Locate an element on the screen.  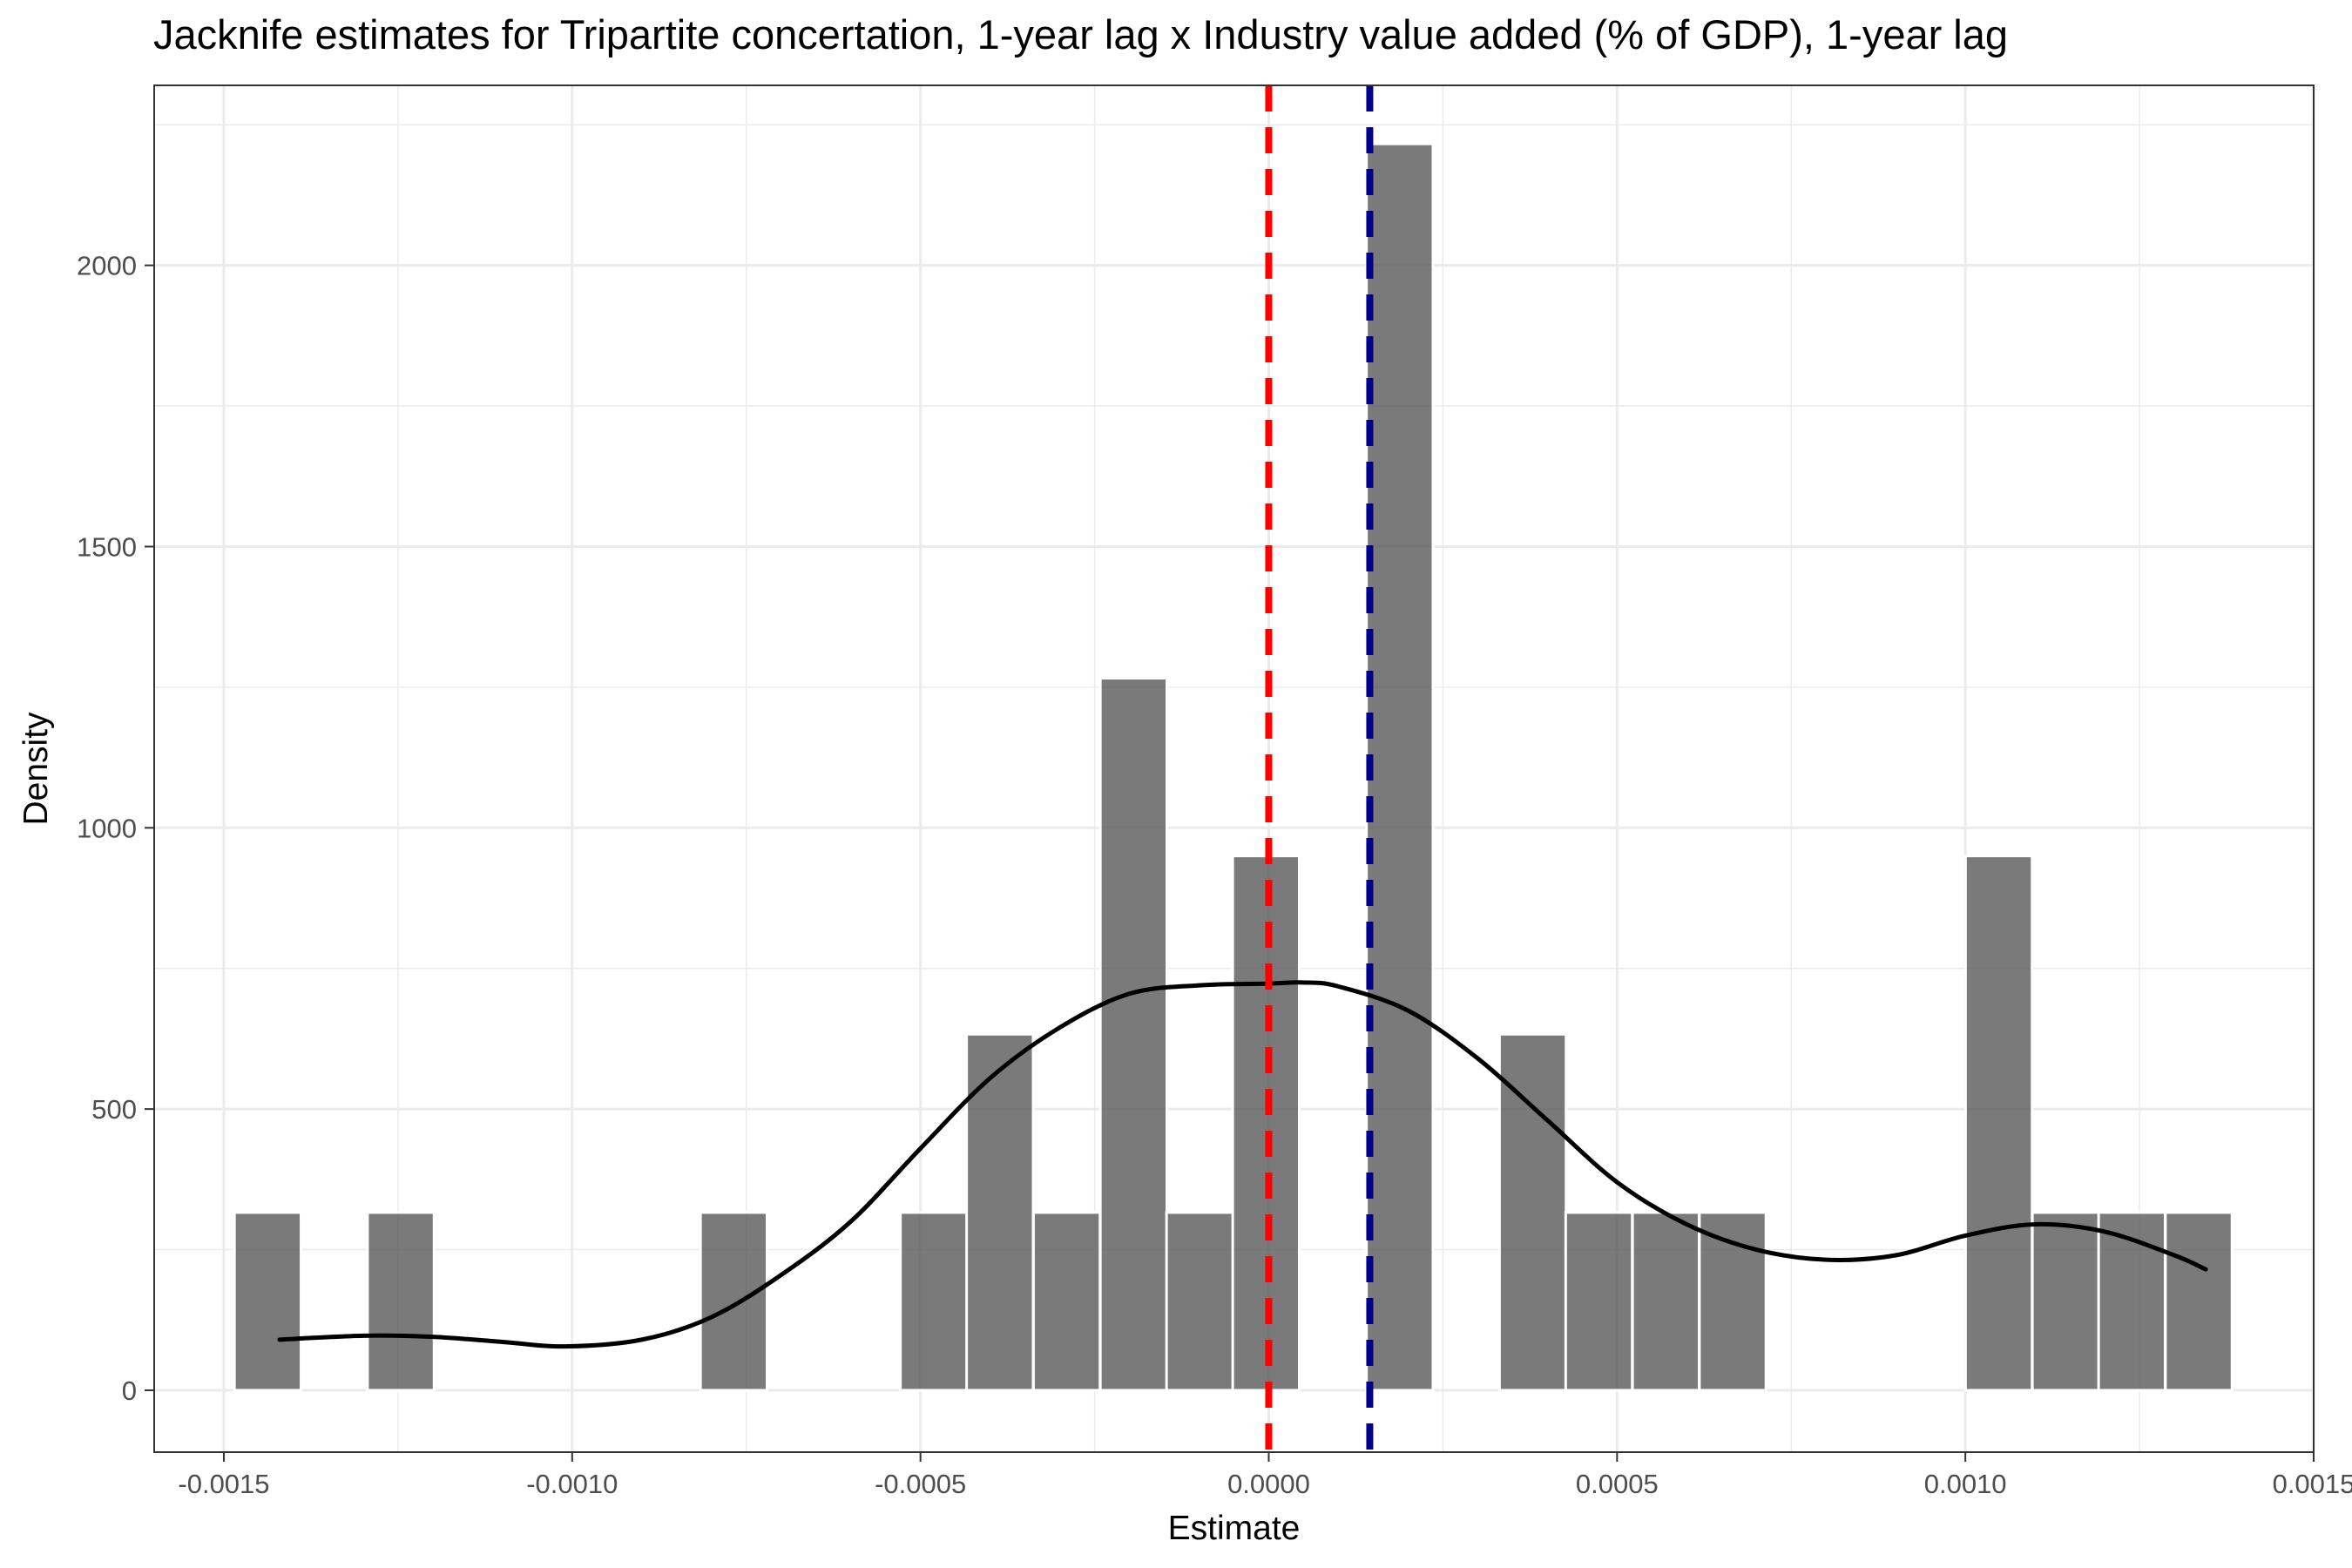
x-tick-label: 0.0000 is located at coordinates (1268, 1484).